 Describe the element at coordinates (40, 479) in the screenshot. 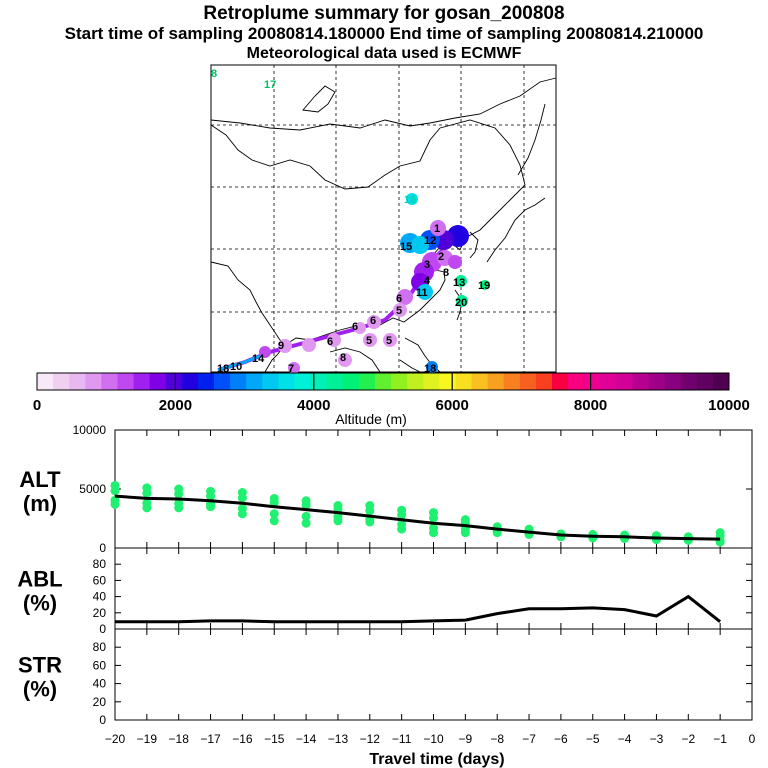

I see `panel-ylabel: ALT` at that location.